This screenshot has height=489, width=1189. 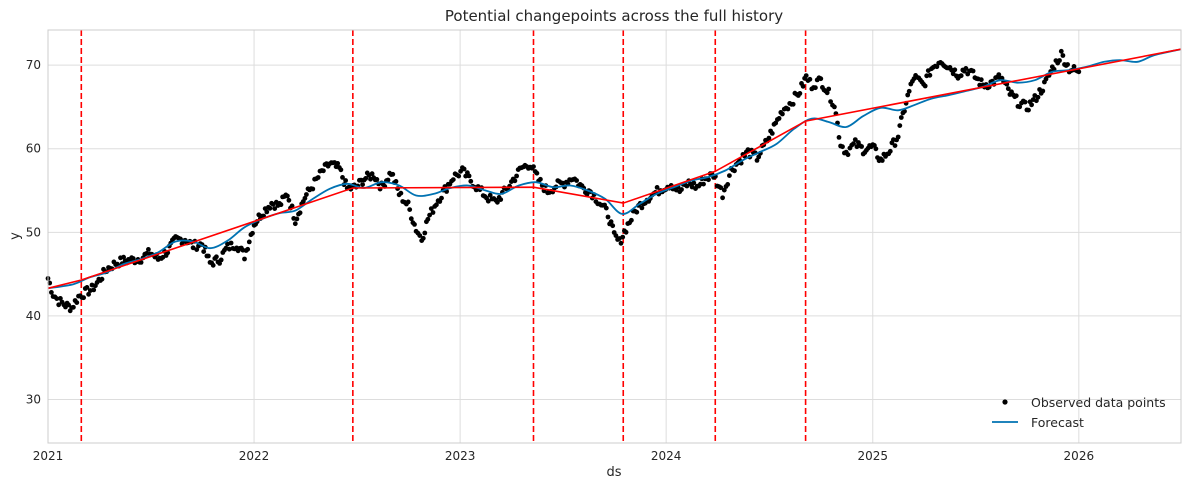 What do you see at coordinates (872, 456) in the screenshot?
I see `x-tick-label: 2025` at bounding box center [872, 456].